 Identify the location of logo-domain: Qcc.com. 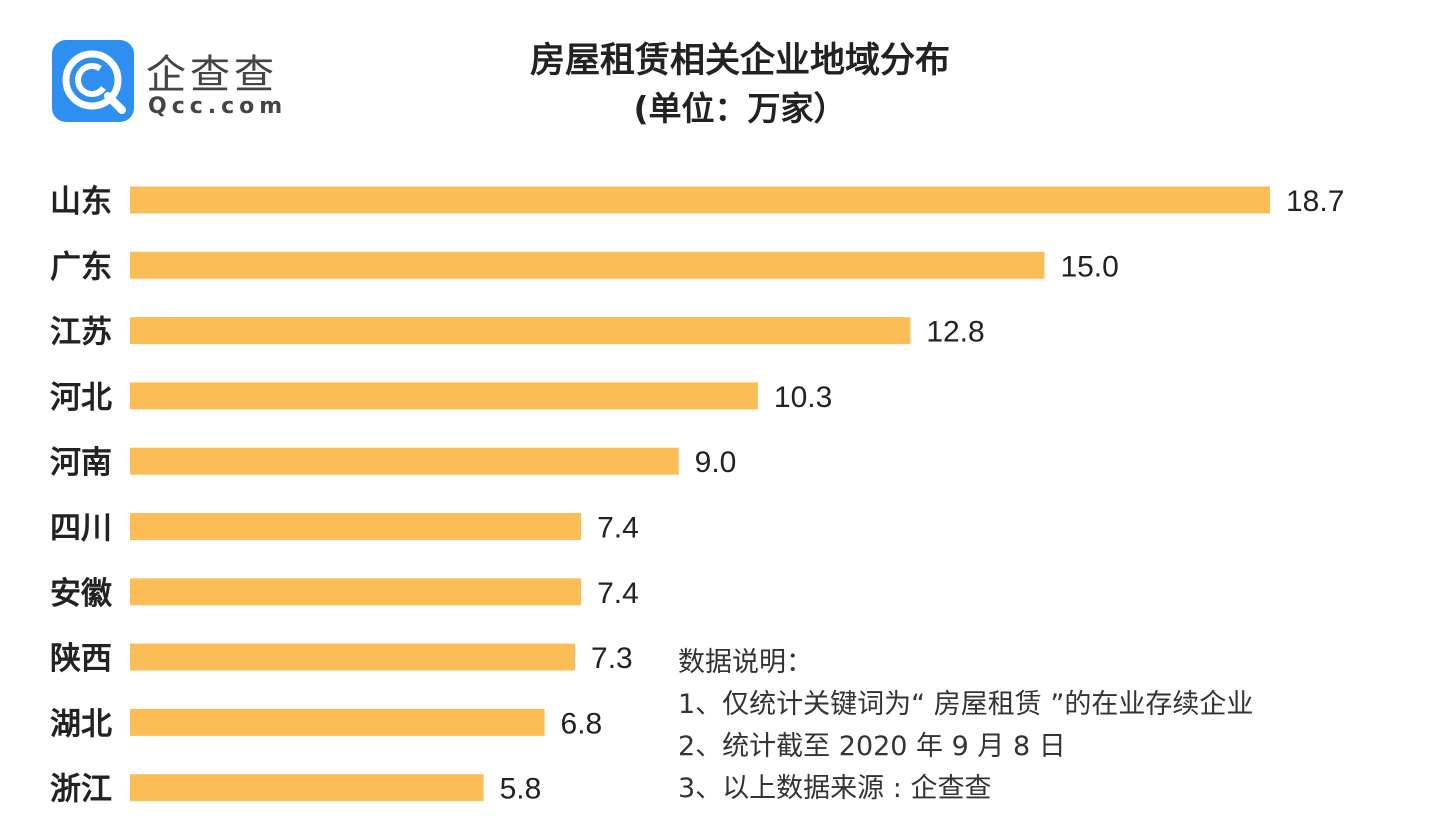
(218, 106).